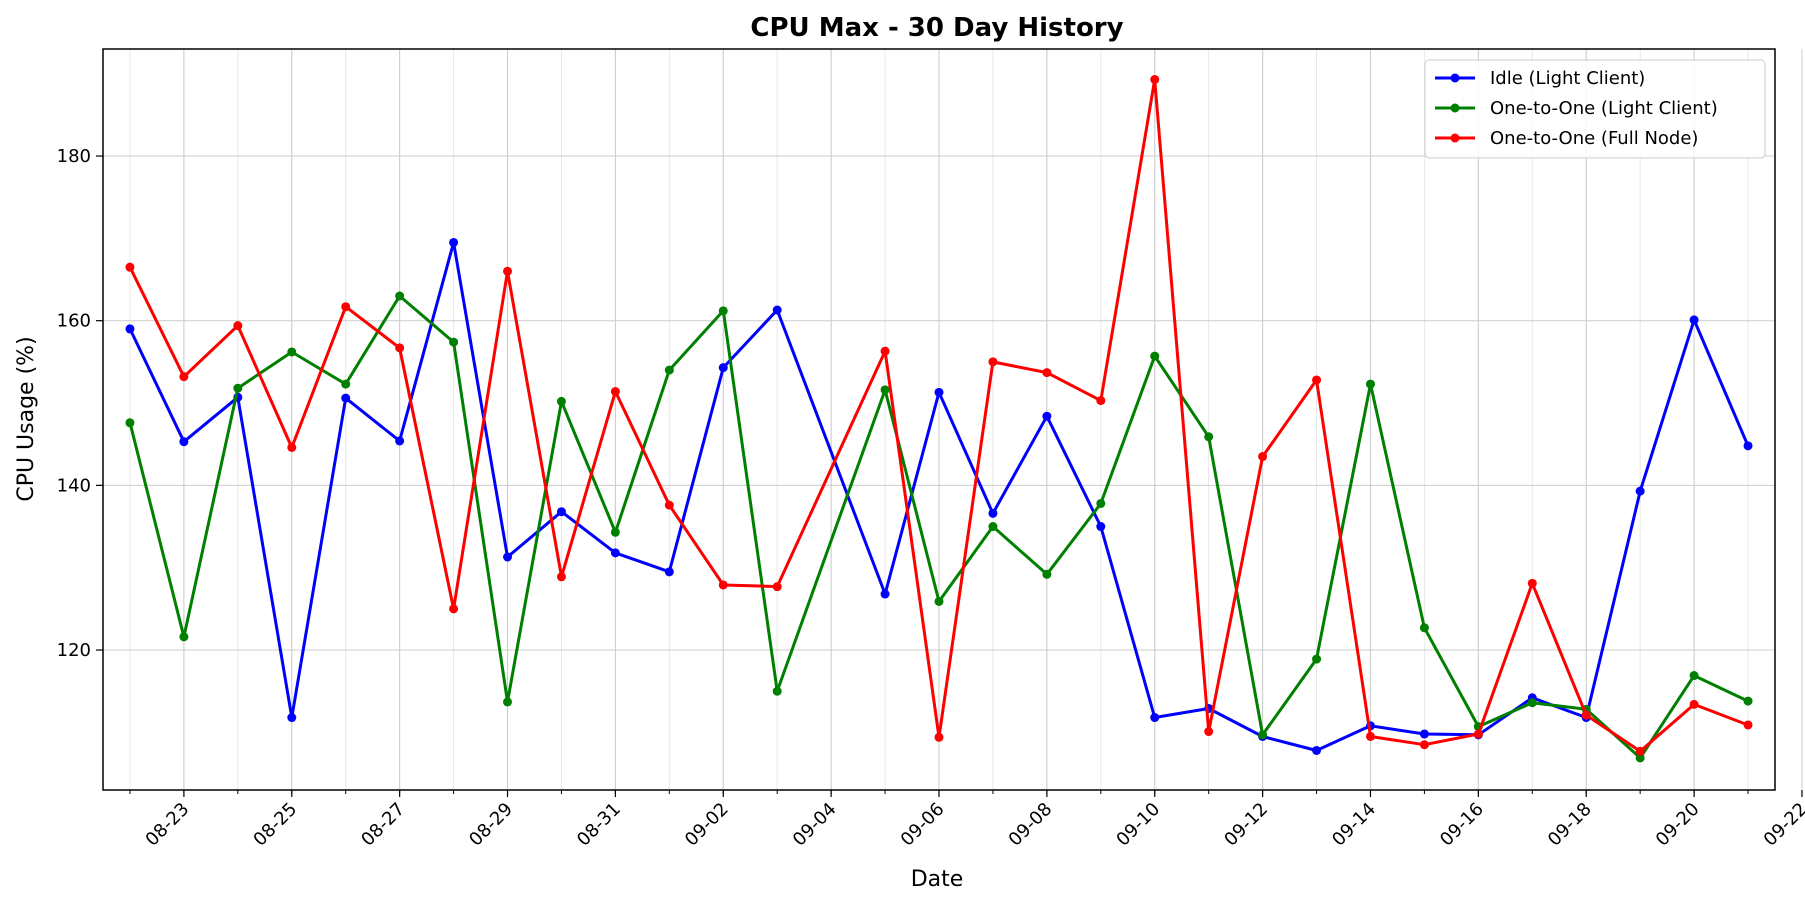  I want to click on y-axis-label: CPU Usage (%), so click(26, 418).